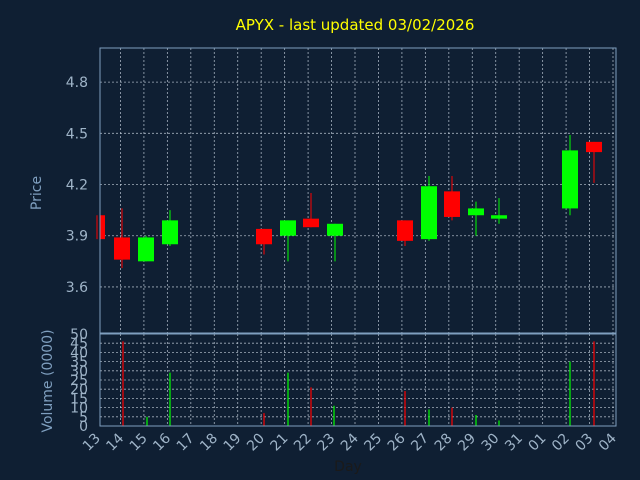 The height and width of the screenshot is (480, 640). Describe the element at coordinates (79, 344) in the screenshot. I see `volume-tick-label: 45` at that location.